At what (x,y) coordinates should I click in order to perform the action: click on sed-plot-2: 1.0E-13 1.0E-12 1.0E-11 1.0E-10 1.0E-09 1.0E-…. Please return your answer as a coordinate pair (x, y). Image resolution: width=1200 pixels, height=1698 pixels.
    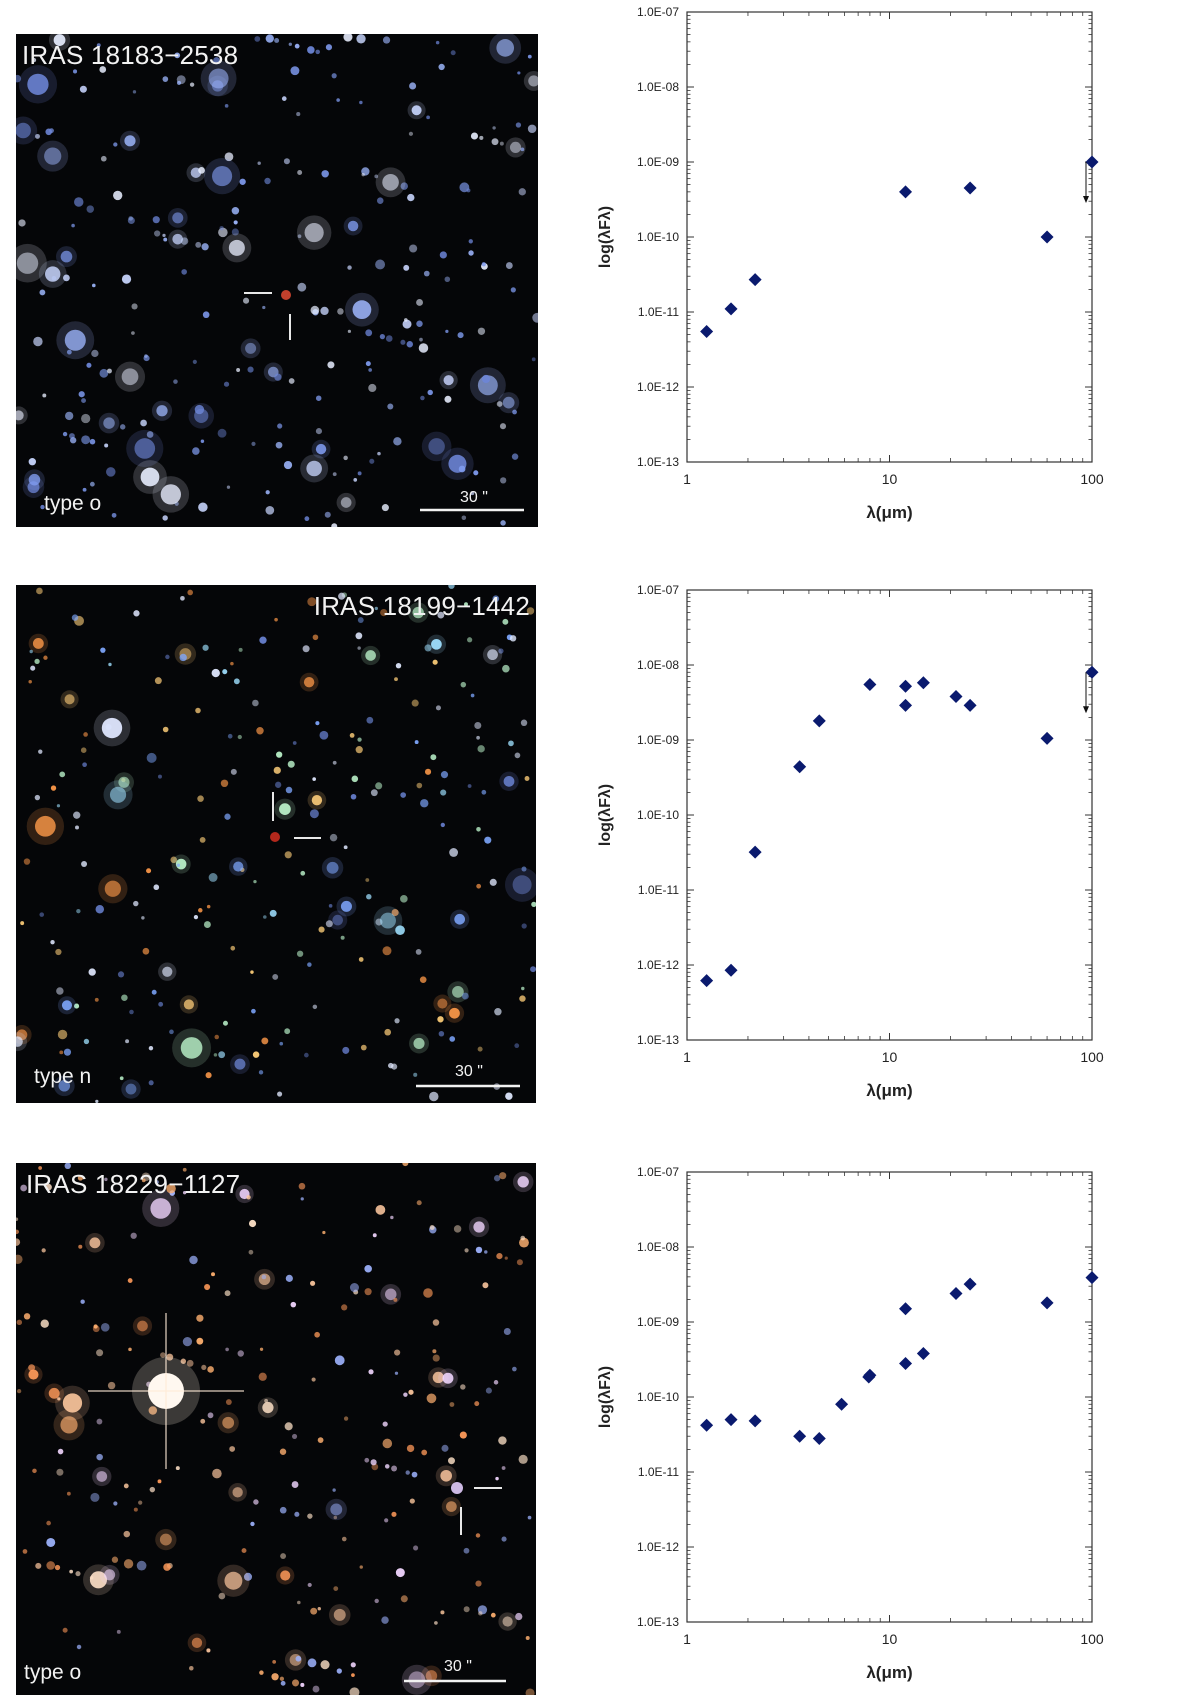
    Looking at the image, I should click on (850, 841).